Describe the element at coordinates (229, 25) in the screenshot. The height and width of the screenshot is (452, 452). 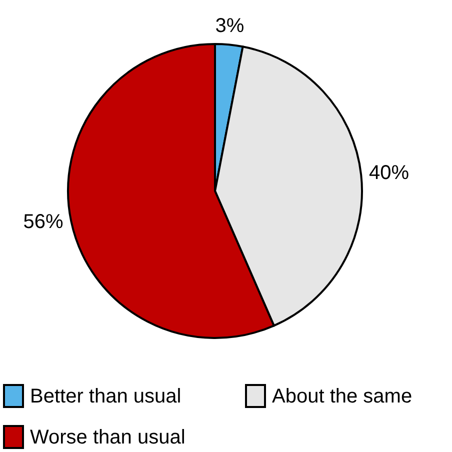
I see `data-label: 3%` at that location.